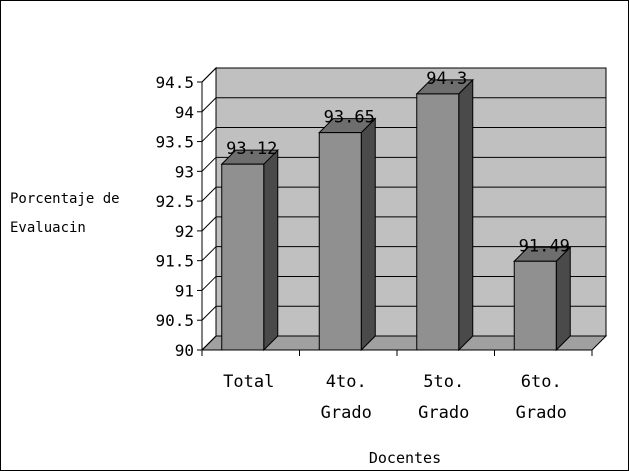 This screenshot has height=471, width=629. What do you see at coordinates (174, 82) in the screenshot?
I see `y-tick-label: 94.5` at bounding box center [174, 82].